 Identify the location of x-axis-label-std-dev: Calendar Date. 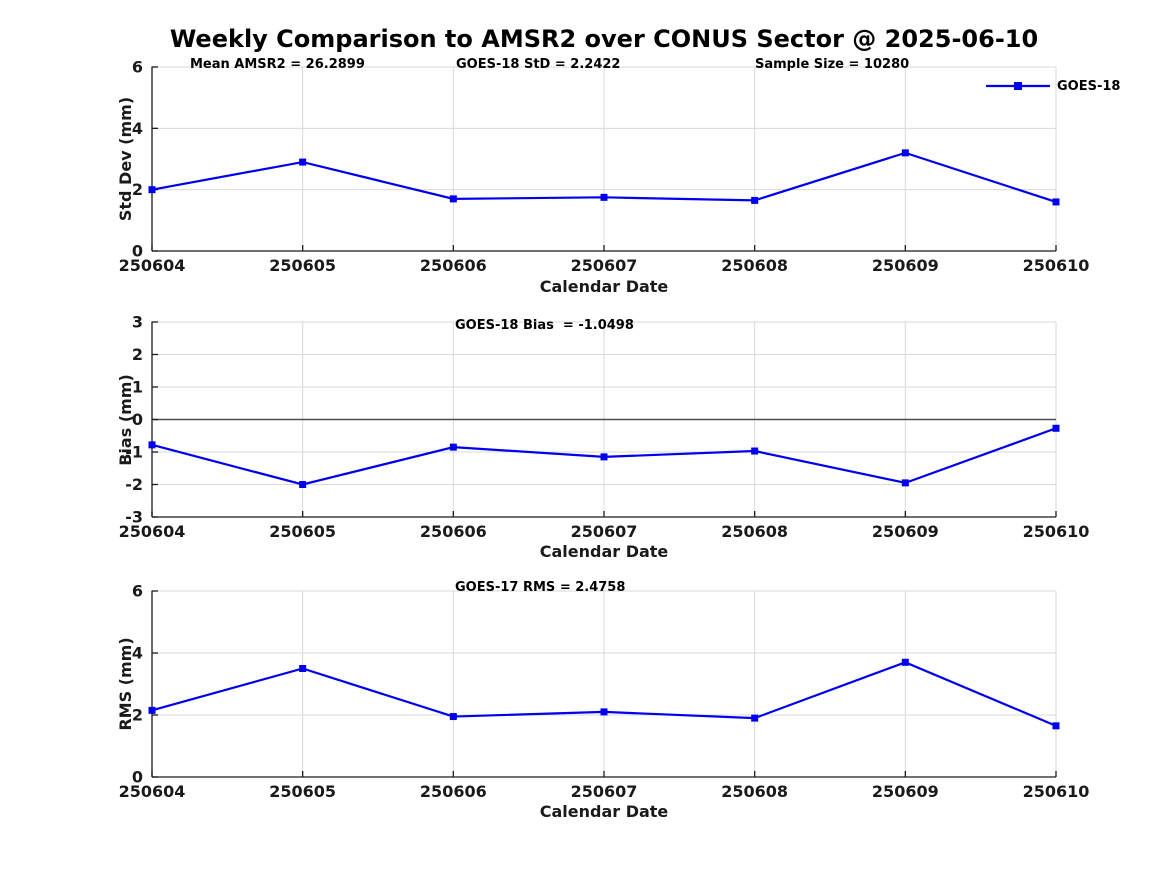
(604, 286).